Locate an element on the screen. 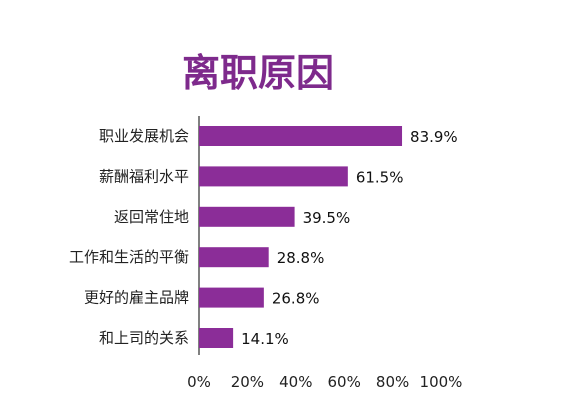  x-tick-labels: 0% 20% 40% 60% 80% 100% is located at coordinates (324, 382).